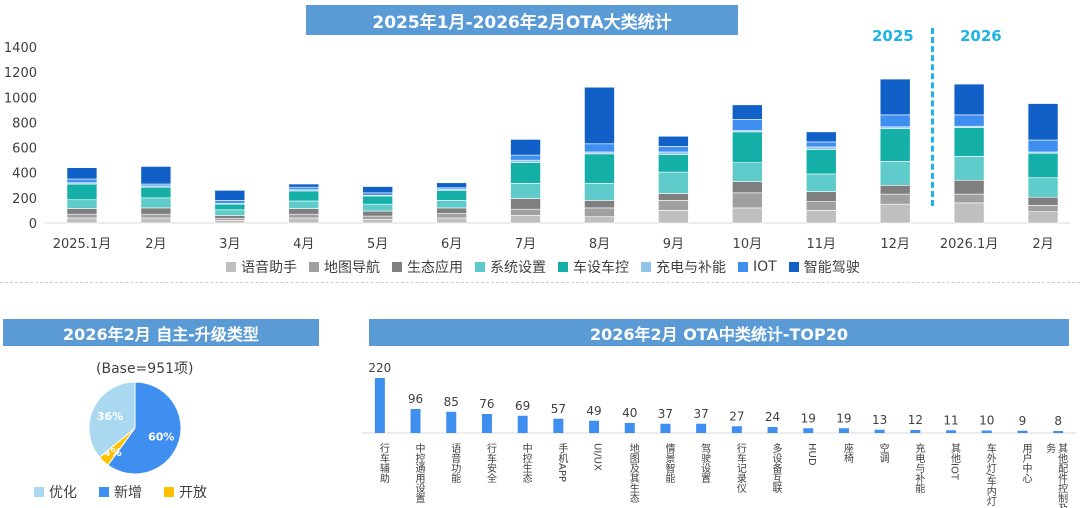 This screenshot has height=508, width=1080. Describe the element at coordinates (765, 267) in the screenshot. I see `legend-label: IOT` at that location.